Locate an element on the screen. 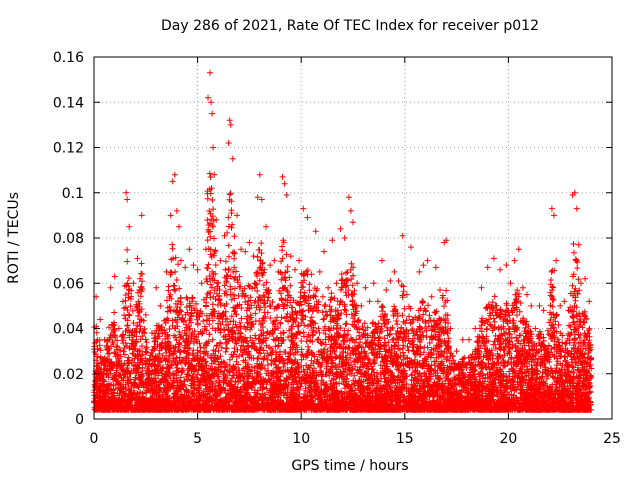  x-tick-label: 25 is located at coordinates (612, 439).